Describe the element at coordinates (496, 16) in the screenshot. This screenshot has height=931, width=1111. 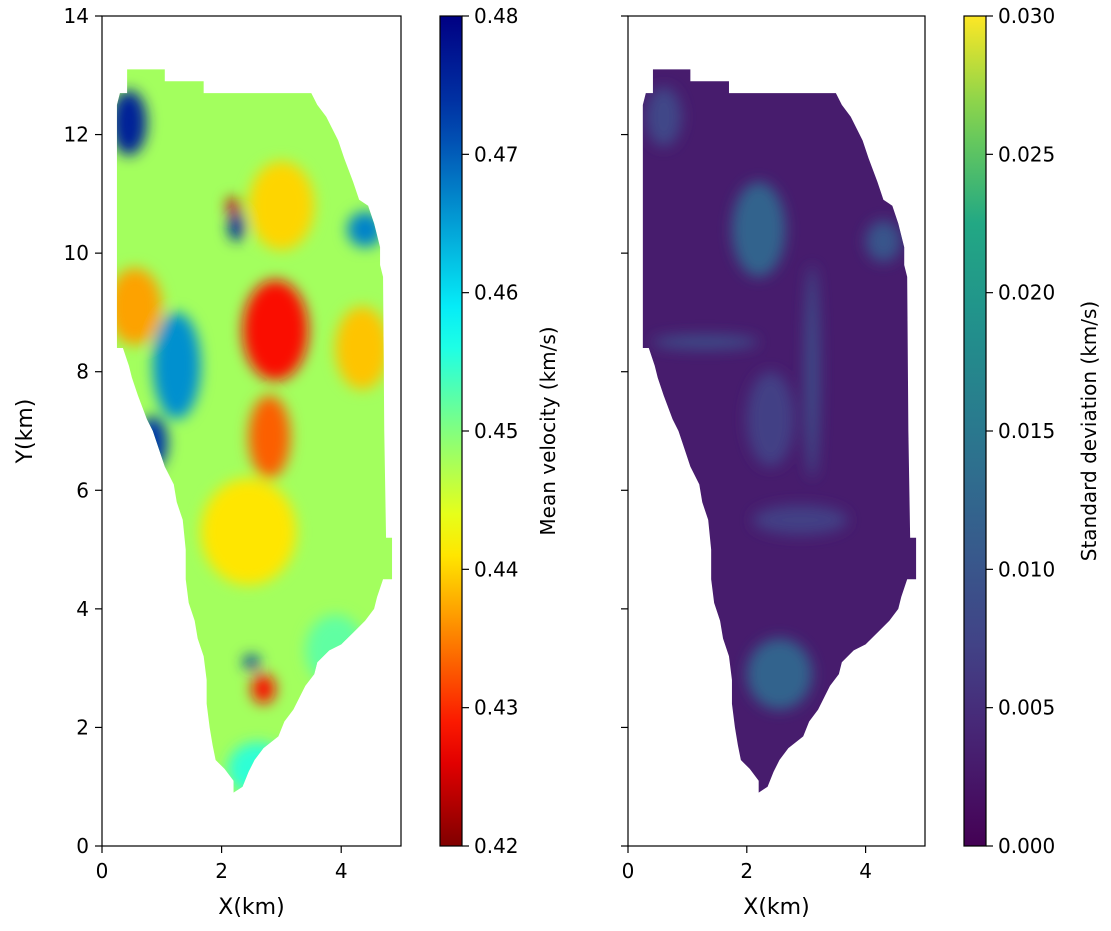
I see `colorbar-tick-label: 0.48` at that location.